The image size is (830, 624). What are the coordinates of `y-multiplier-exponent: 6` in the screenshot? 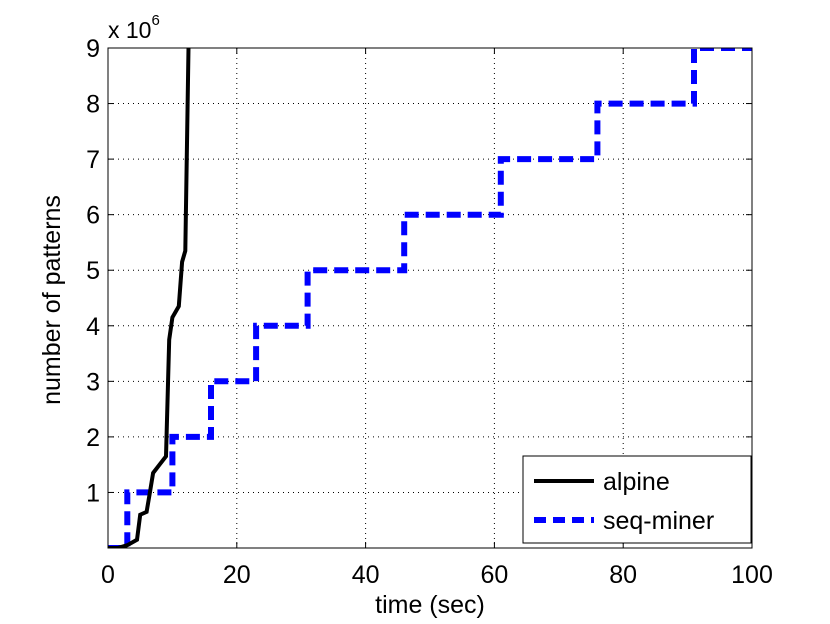 It's located at (155, 20).